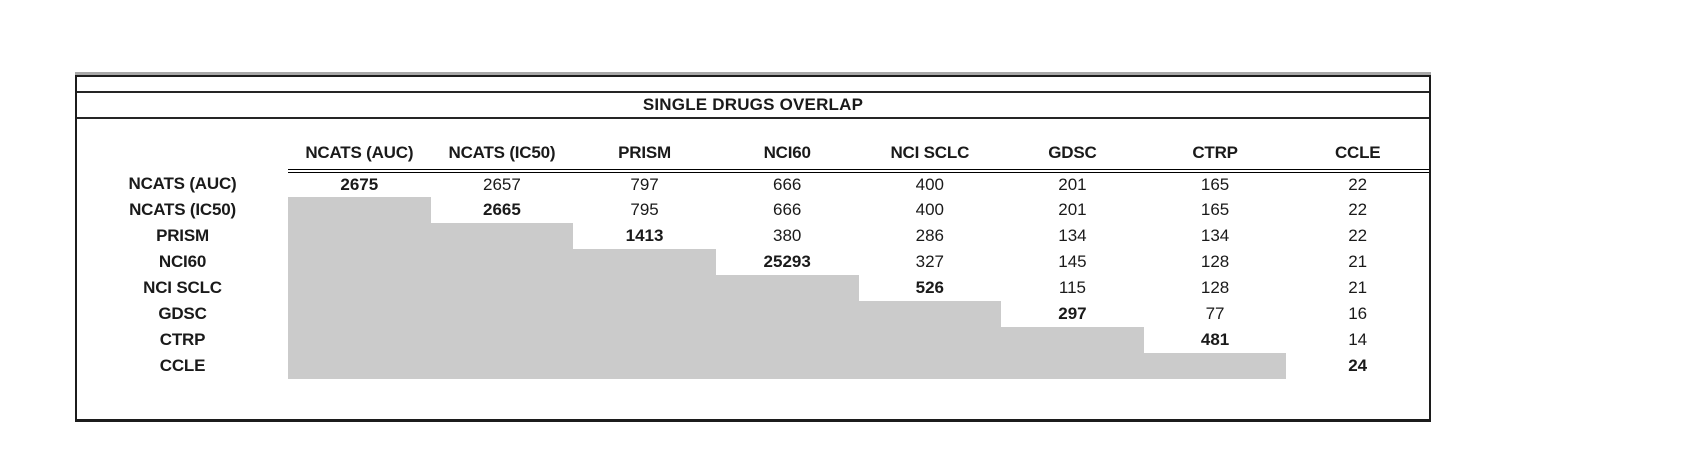  I want to click on matrix-row-nci-sclc: NCI SCLC 526 115 128 21, so click(753, 288).